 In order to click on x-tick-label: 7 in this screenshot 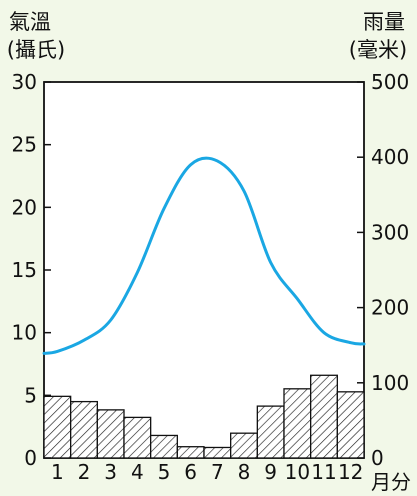, I will do `click(217, 472)`.